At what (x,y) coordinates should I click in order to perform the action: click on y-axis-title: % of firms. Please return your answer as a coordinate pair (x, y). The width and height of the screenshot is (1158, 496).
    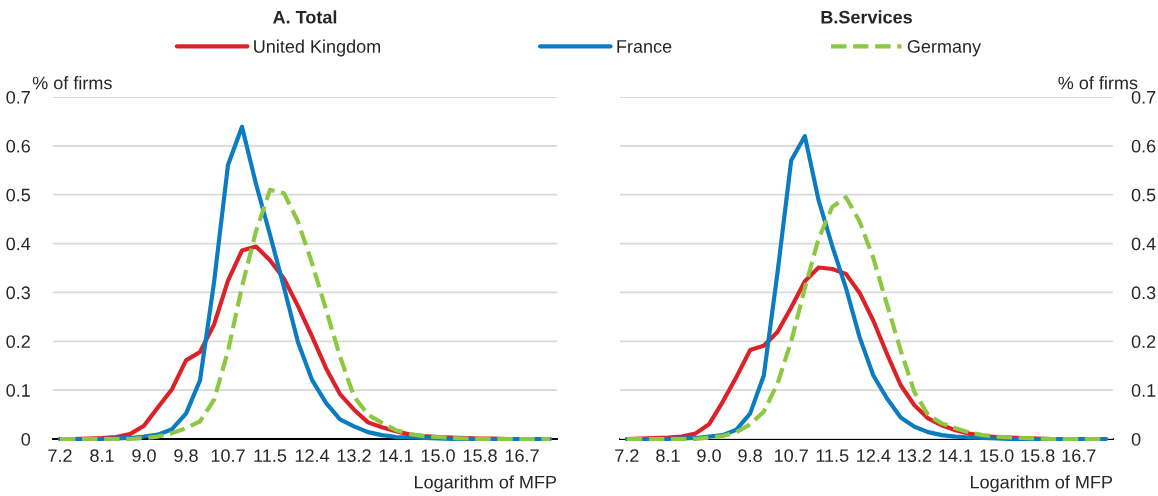
    Looking at the image, I should click on (72, 83).